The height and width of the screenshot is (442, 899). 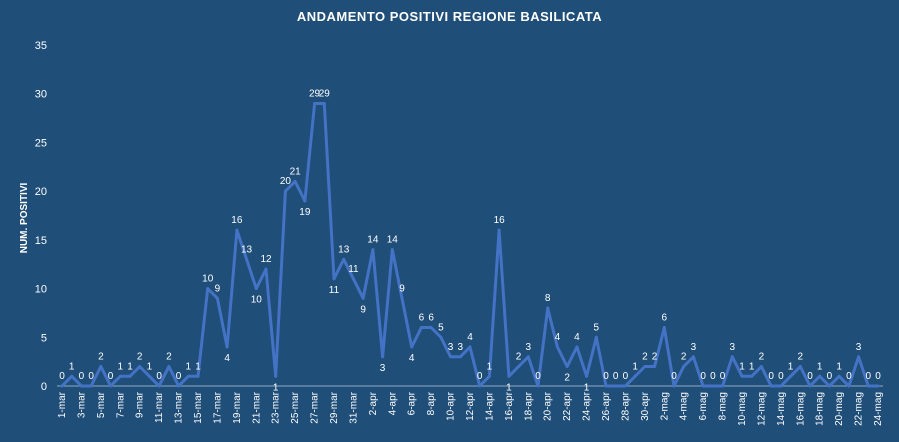 I want to click on x-tick-label: 20-apr, so click(x=548, y=406).